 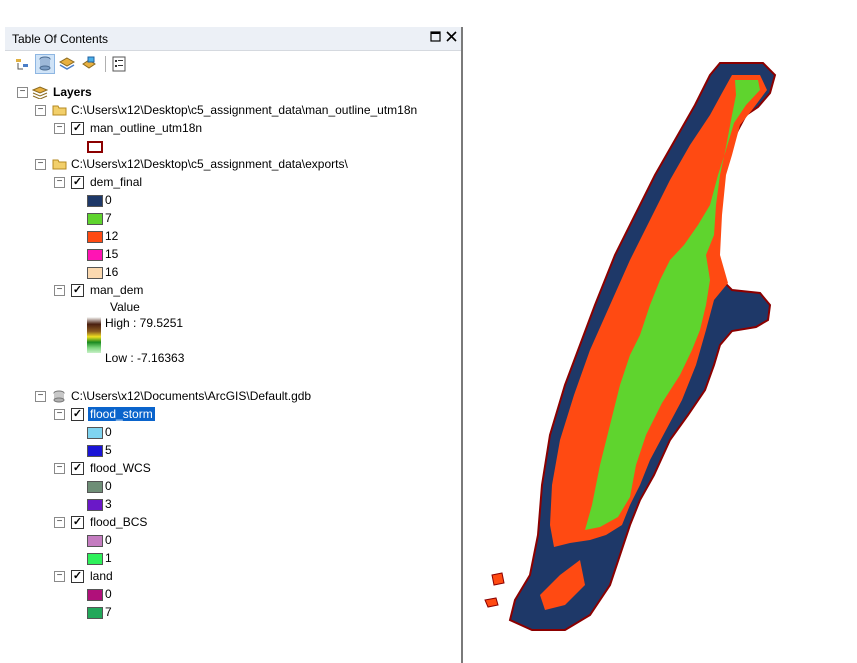 I want to click on layer-name: man_outline_utm18n, so click(x=146, y=128).